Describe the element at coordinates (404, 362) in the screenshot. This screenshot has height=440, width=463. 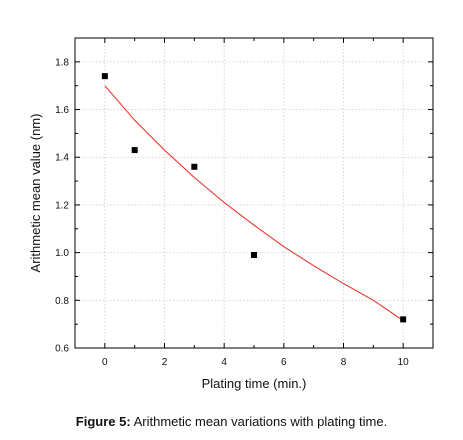
I see `x-tick-label: 10` at that location.